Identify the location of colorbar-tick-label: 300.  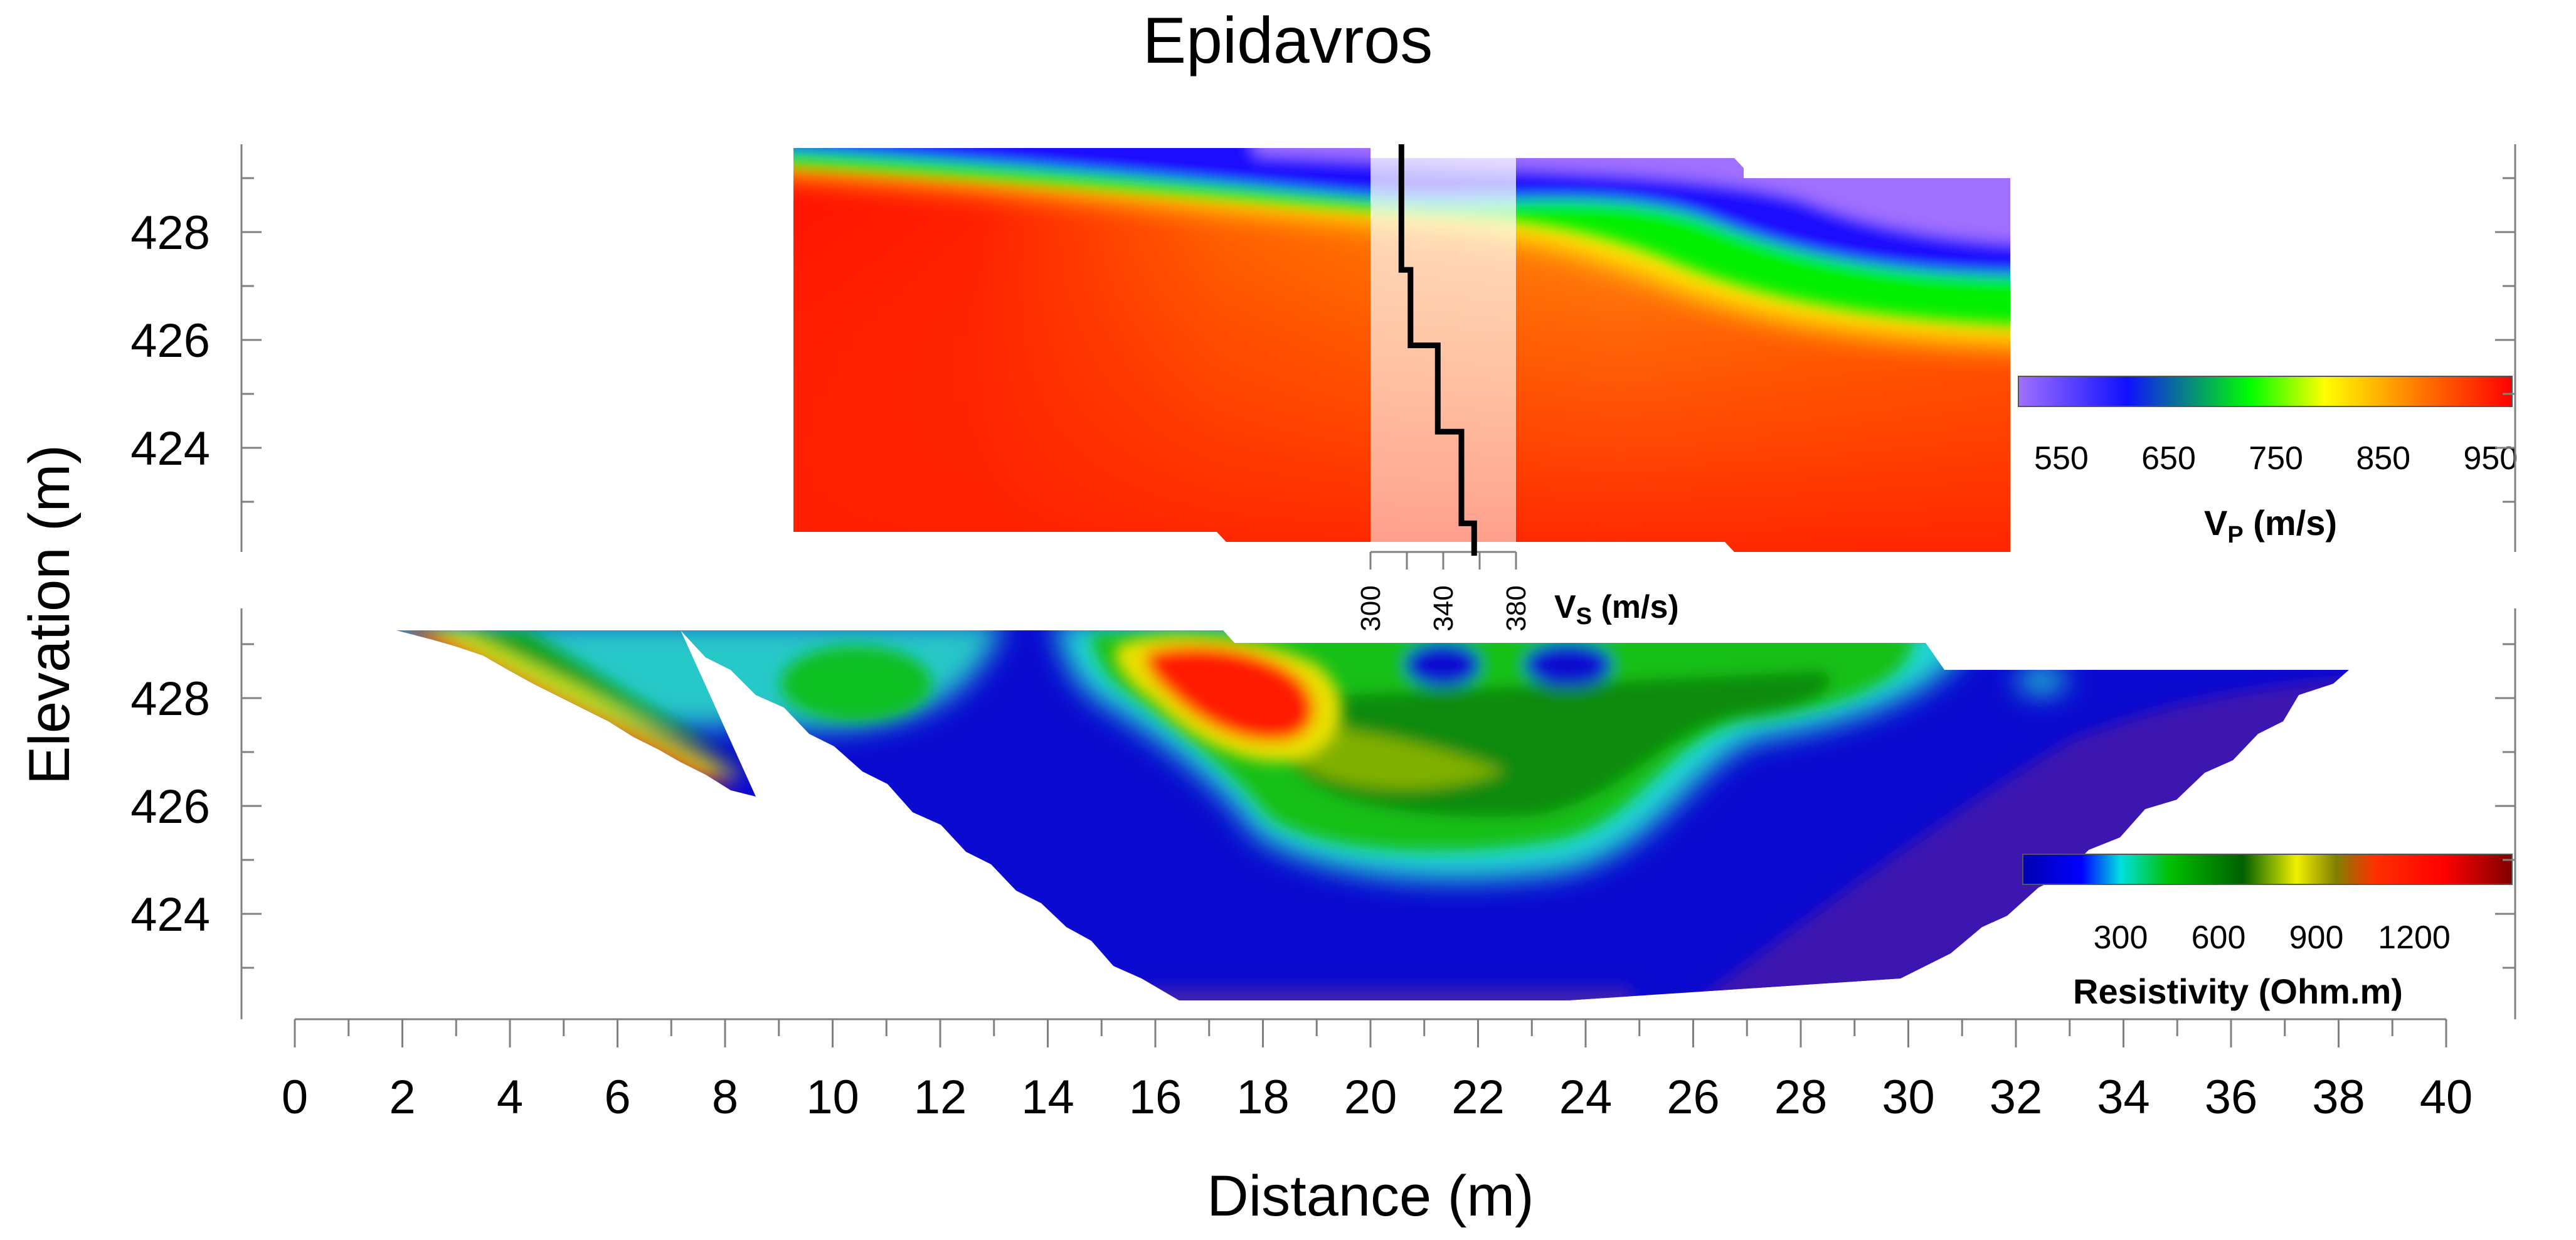
(2121, 937).